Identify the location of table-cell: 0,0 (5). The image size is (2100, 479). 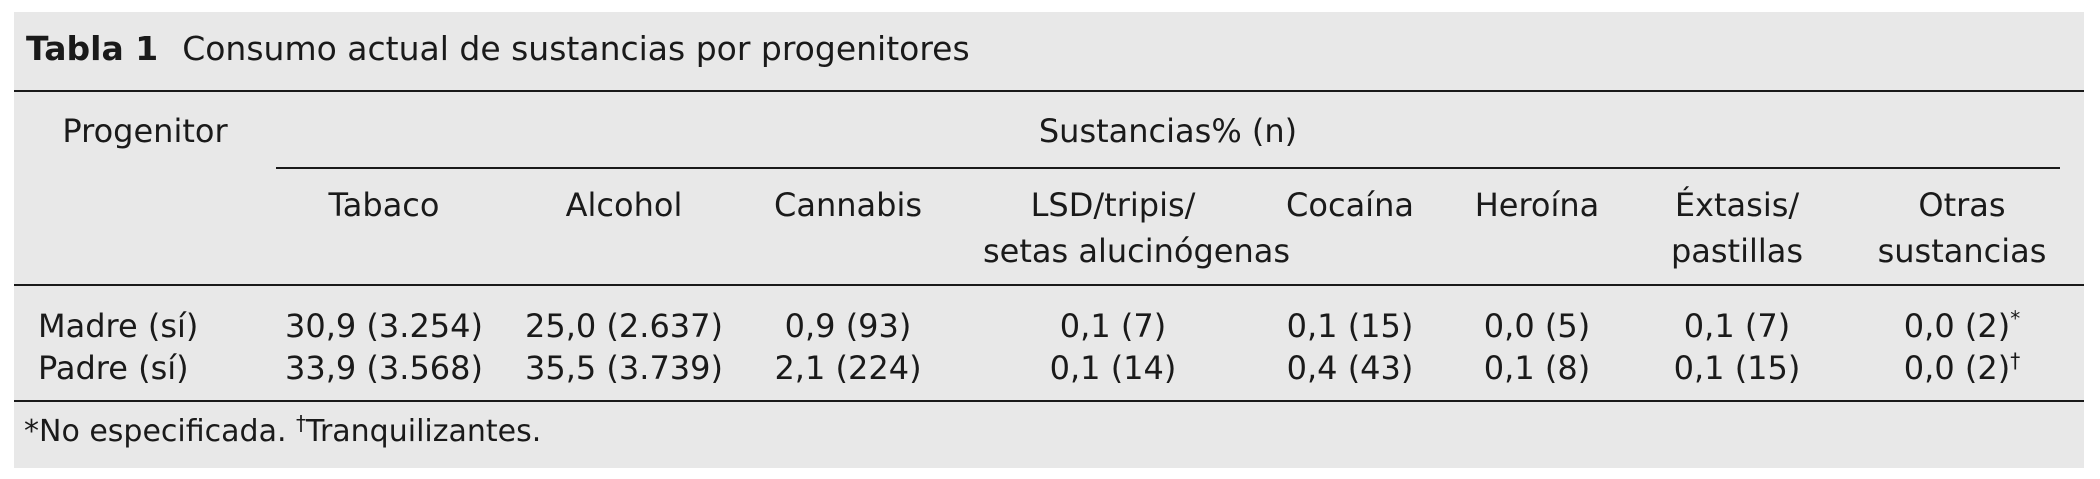
(1537, 326).